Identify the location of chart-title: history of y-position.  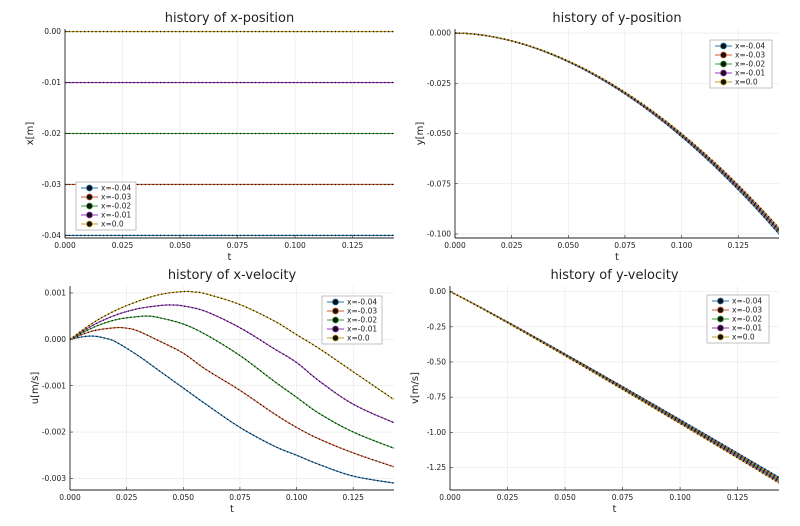
(616, 18).